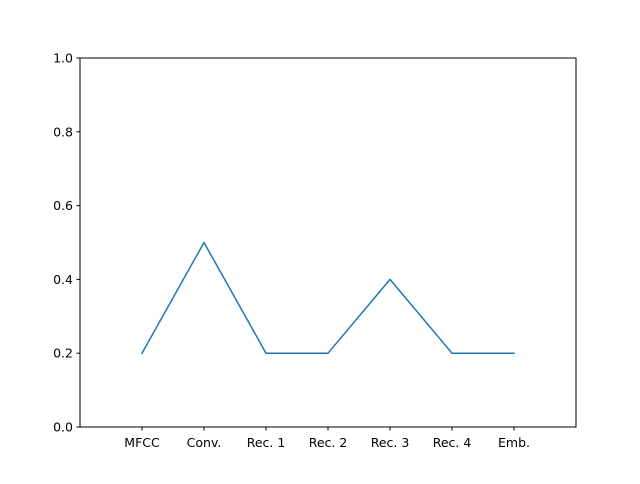  Describe the element at coordinates (63, 279) in the screenshot. I see `y-tick-label: 0.4` at that location.